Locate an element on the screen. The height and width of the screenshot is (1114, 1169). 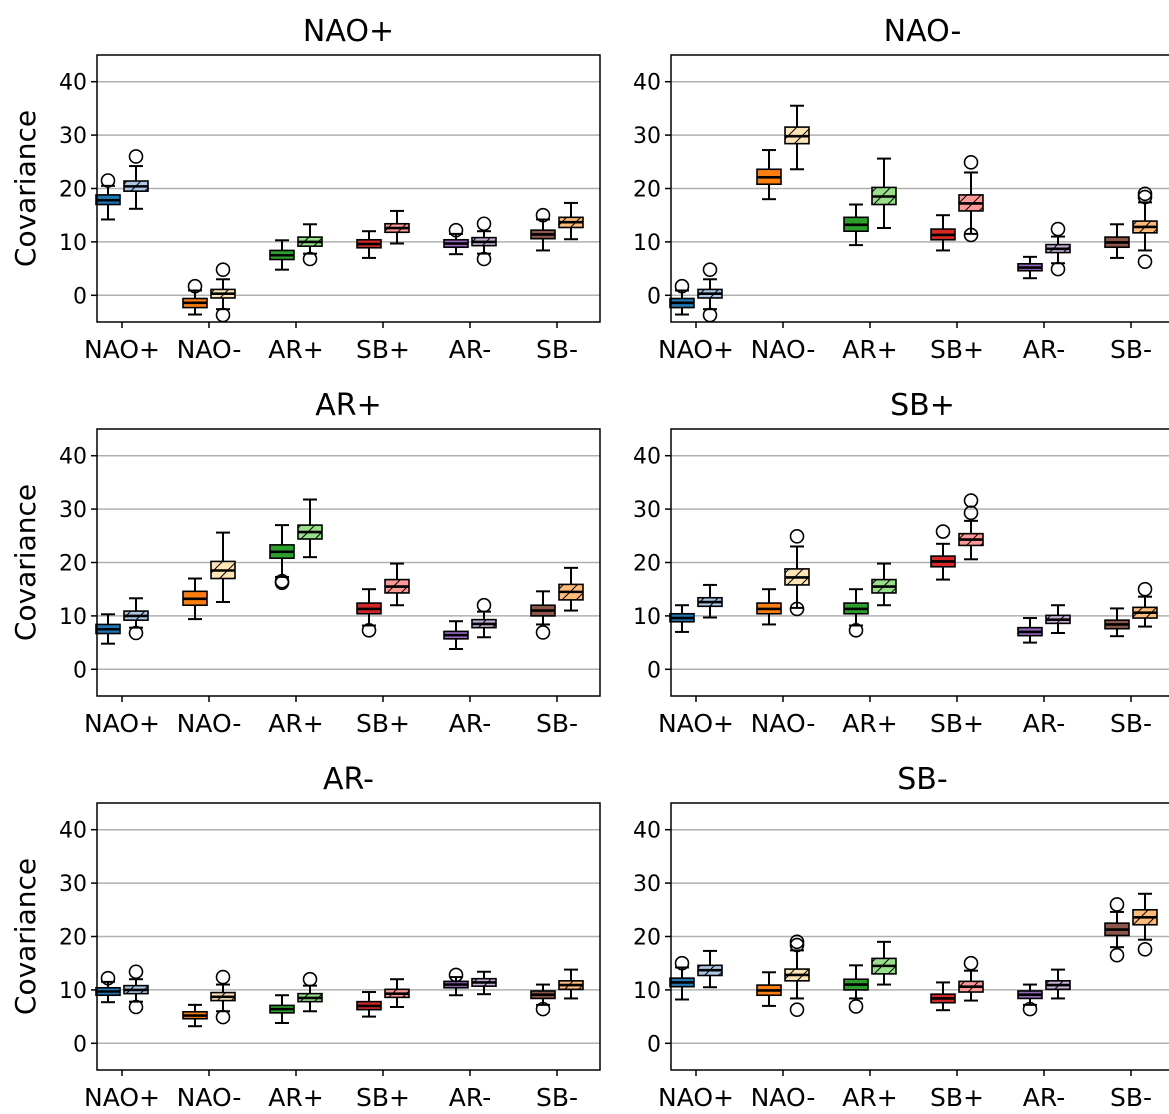
panel-4: SB+ 0 10 20 30 40 NAO+ NAO- AR+ SB+ AR- SB- is located at coordinates (901, 563).